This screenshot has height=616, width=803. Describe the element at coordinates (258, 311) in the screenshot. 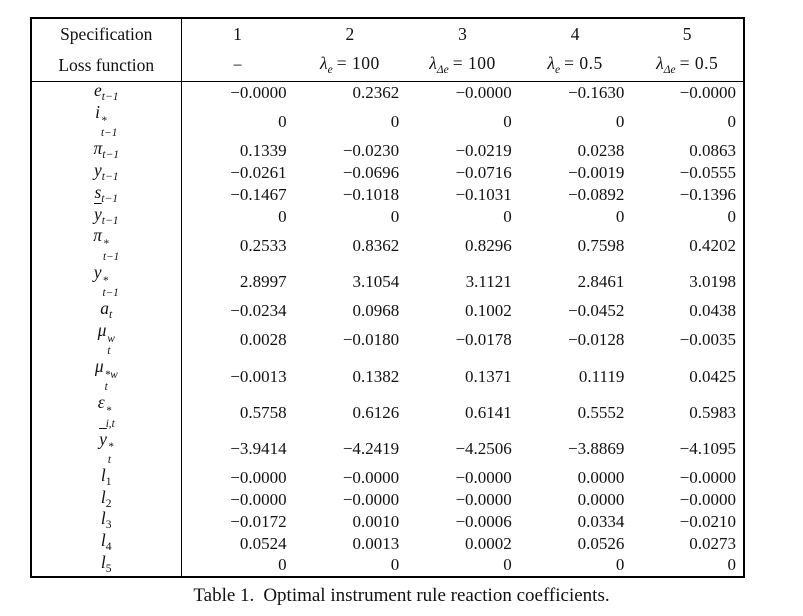

I see `coefficient-value: −0.0234` at that location.